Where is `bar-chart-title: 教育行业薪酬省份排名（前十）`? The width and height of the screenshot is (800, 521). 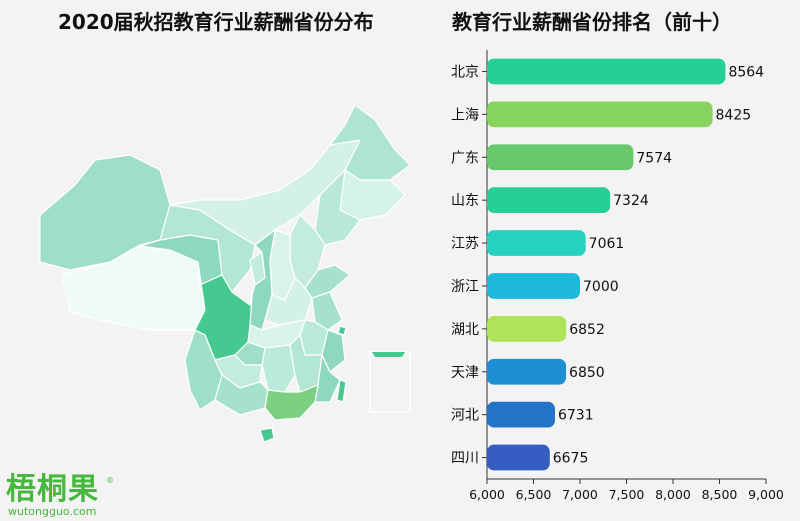
bar-chart-title: 教育行业薪酬省份排名（前十） is located at coordinates (592, 22).